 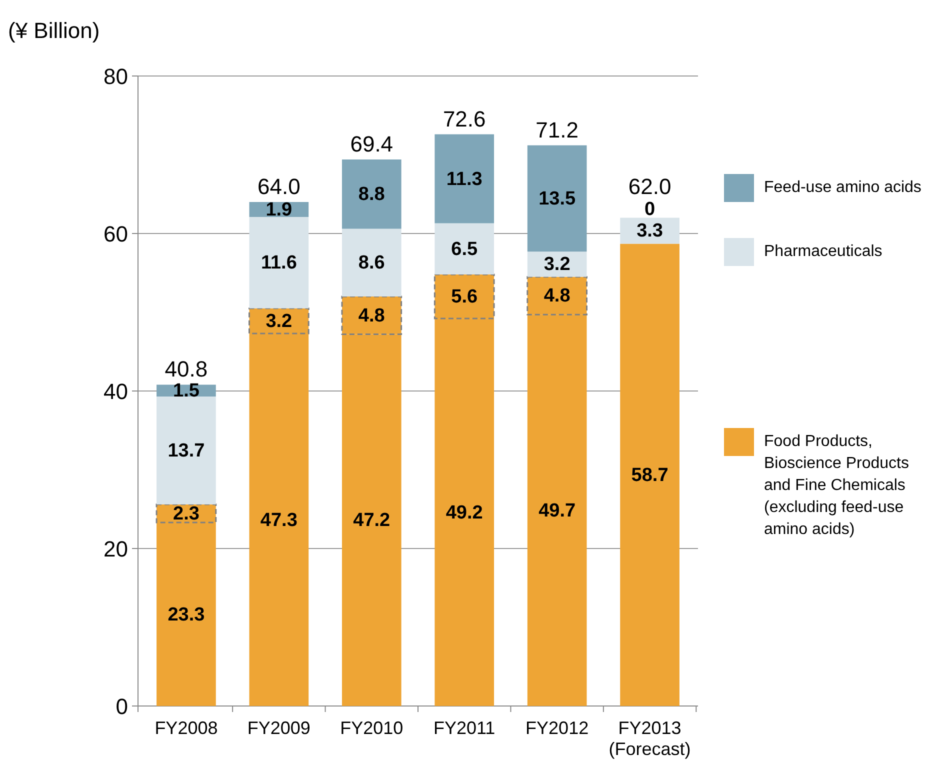 What do you see at coordinates (649, 738) in the screenshot?
I see `x-tick-label: FY2013 (Forecast)` at bounding box center [649, 738].